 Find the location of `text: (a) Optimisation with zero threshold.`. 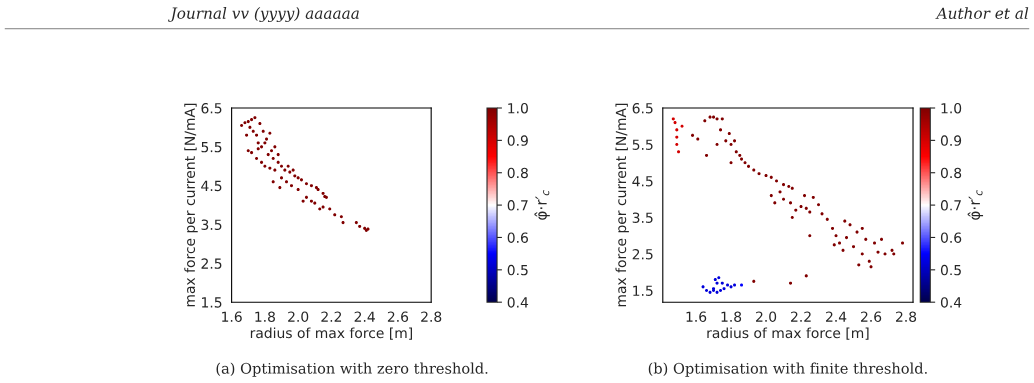

text: (a) Optimisation with zero threshold. is located at coordinates (352, 369).